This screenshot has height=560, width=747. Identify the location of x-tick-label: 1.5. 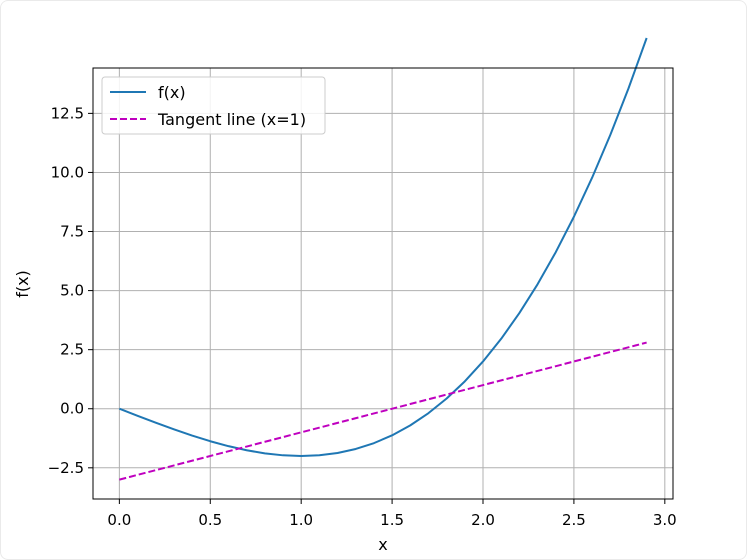
(392, 520).